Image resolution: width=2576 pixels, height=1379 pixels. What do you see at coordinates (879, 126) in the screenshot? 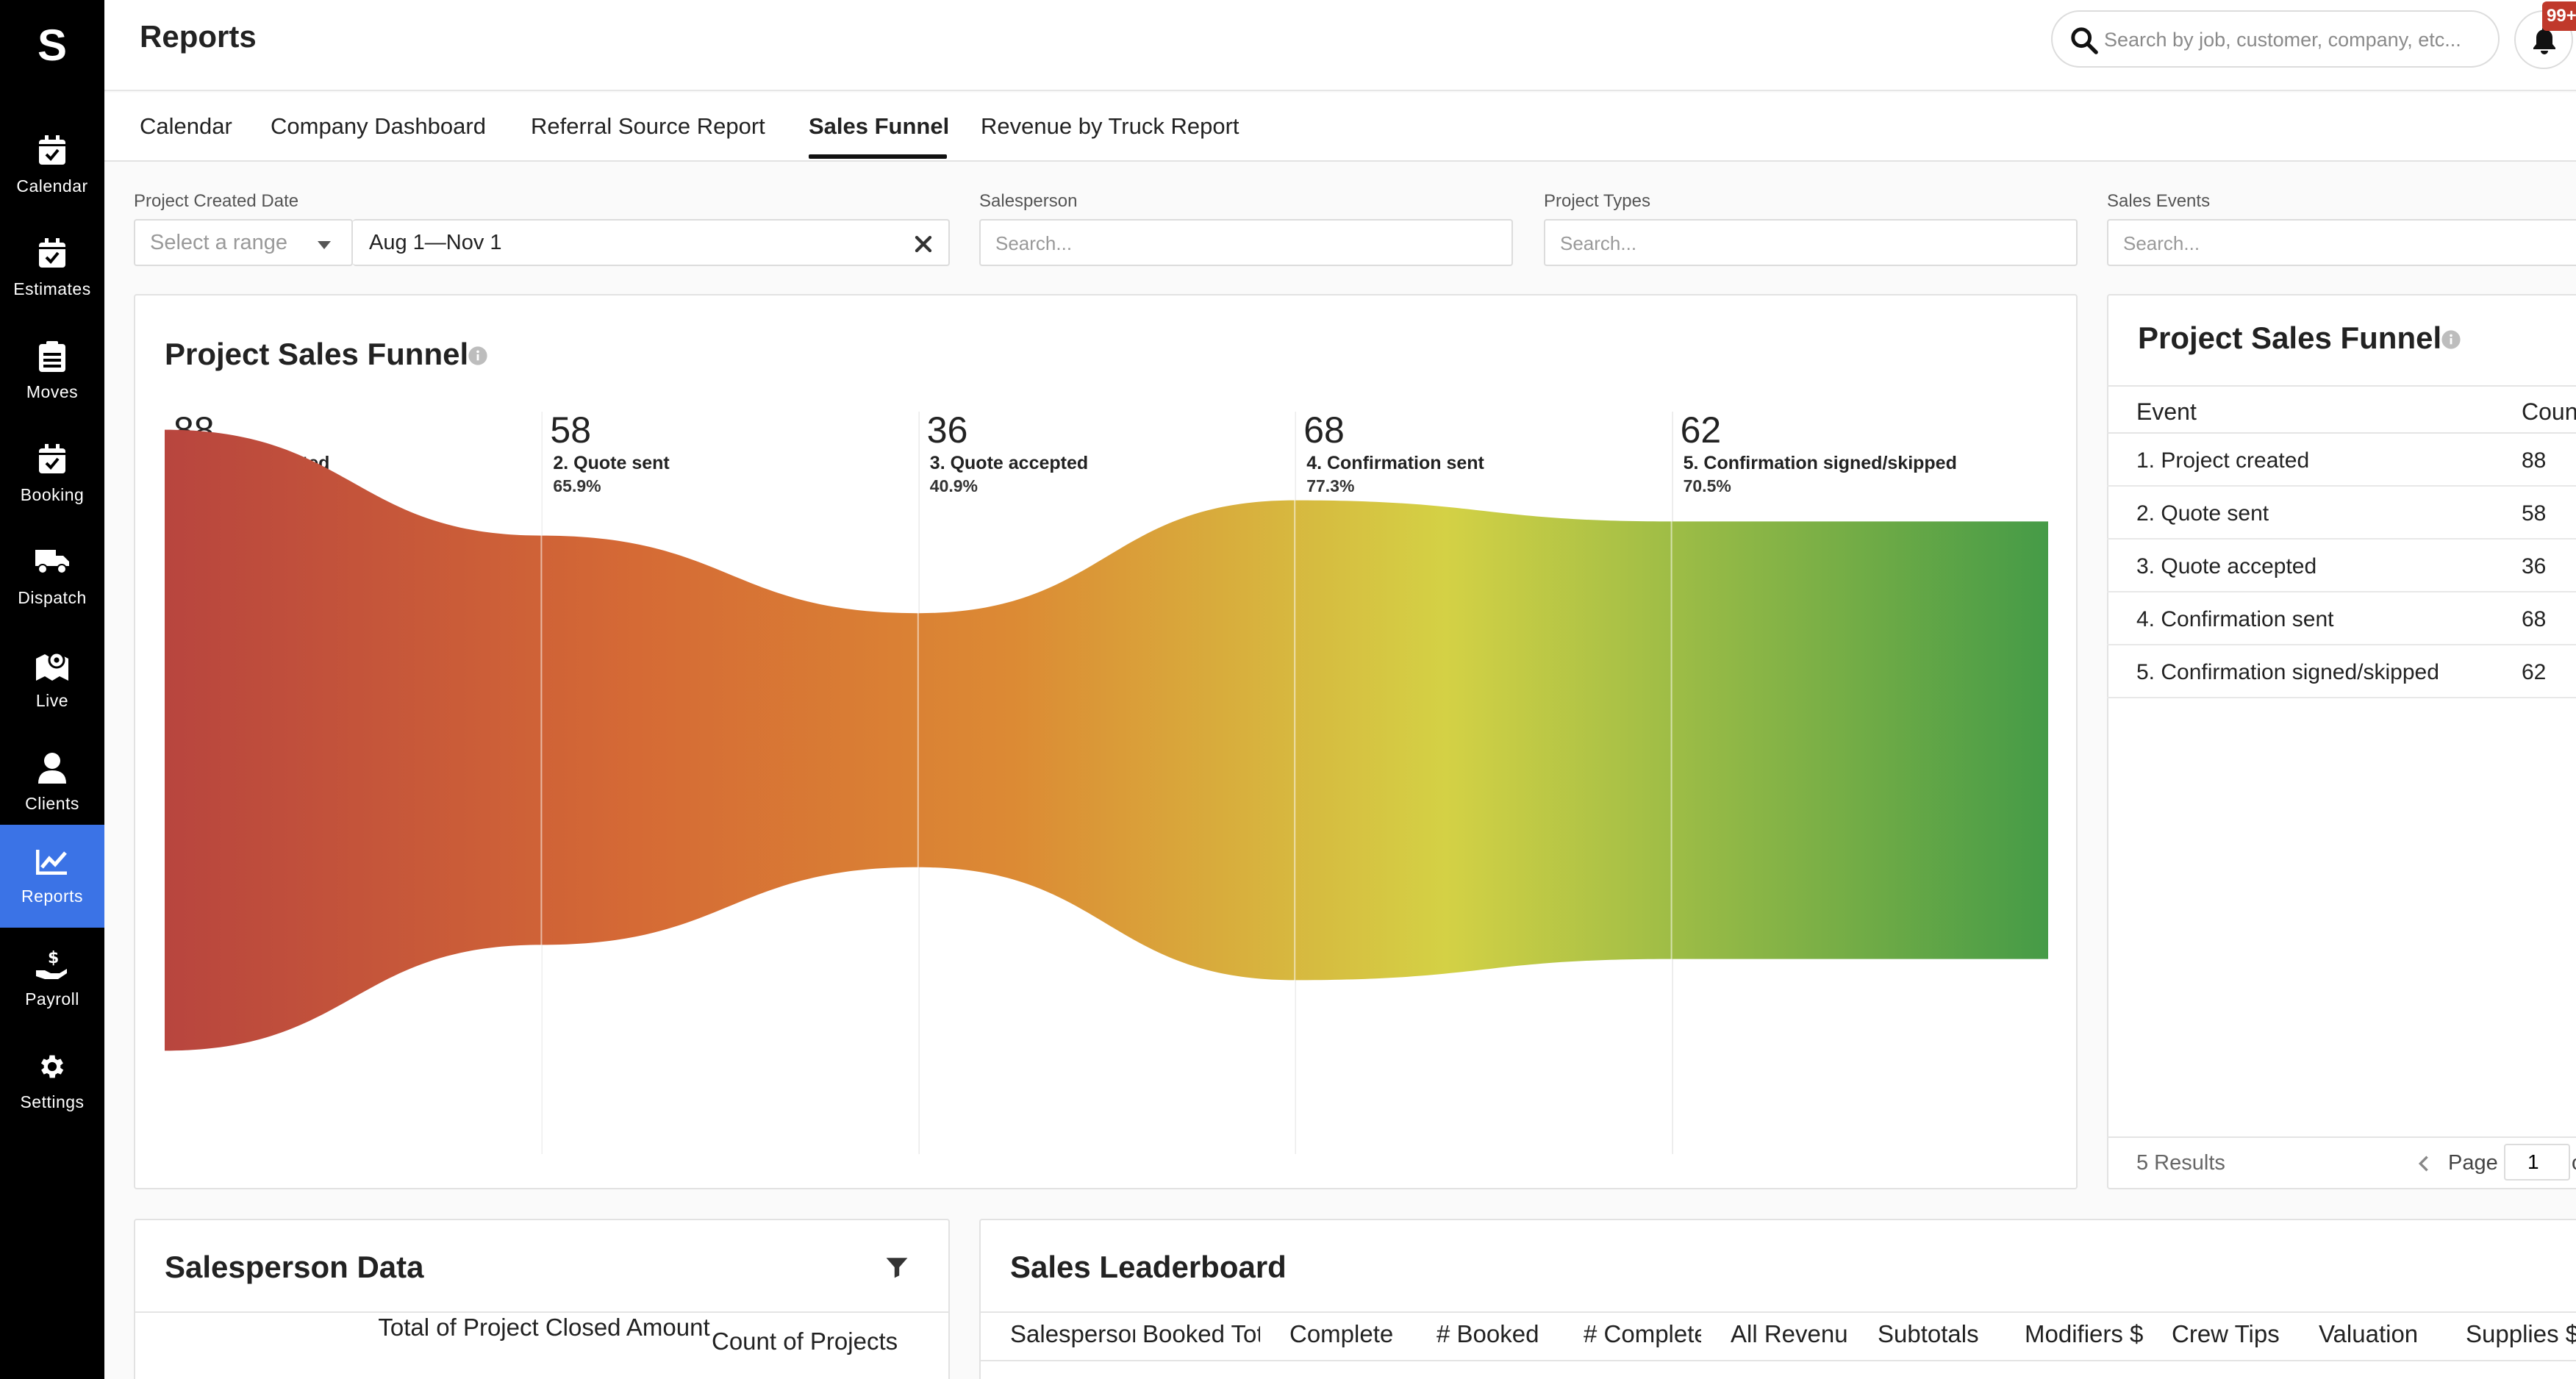
I see `tab-sales-funnel: Sales Funnel` at bounding box center [879, 126].